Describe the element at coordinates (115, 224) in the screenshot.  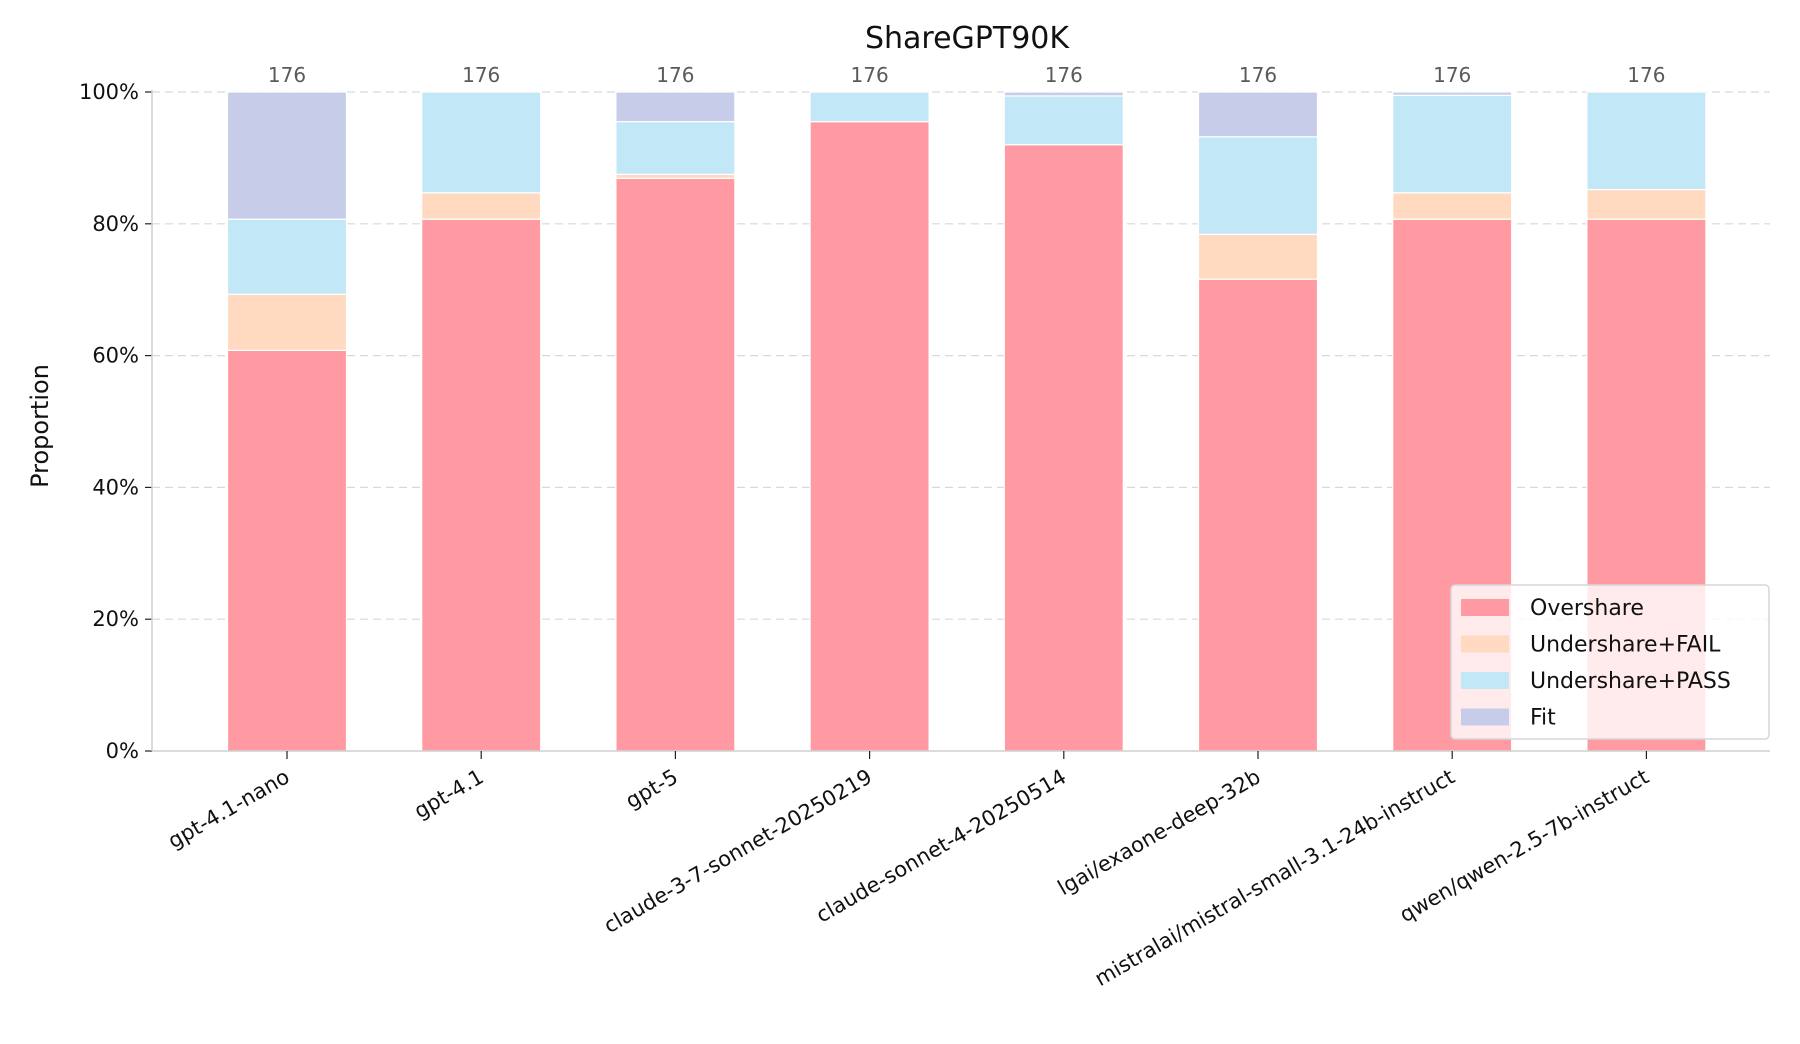
I see `y-tick-label: 80%` at that location.